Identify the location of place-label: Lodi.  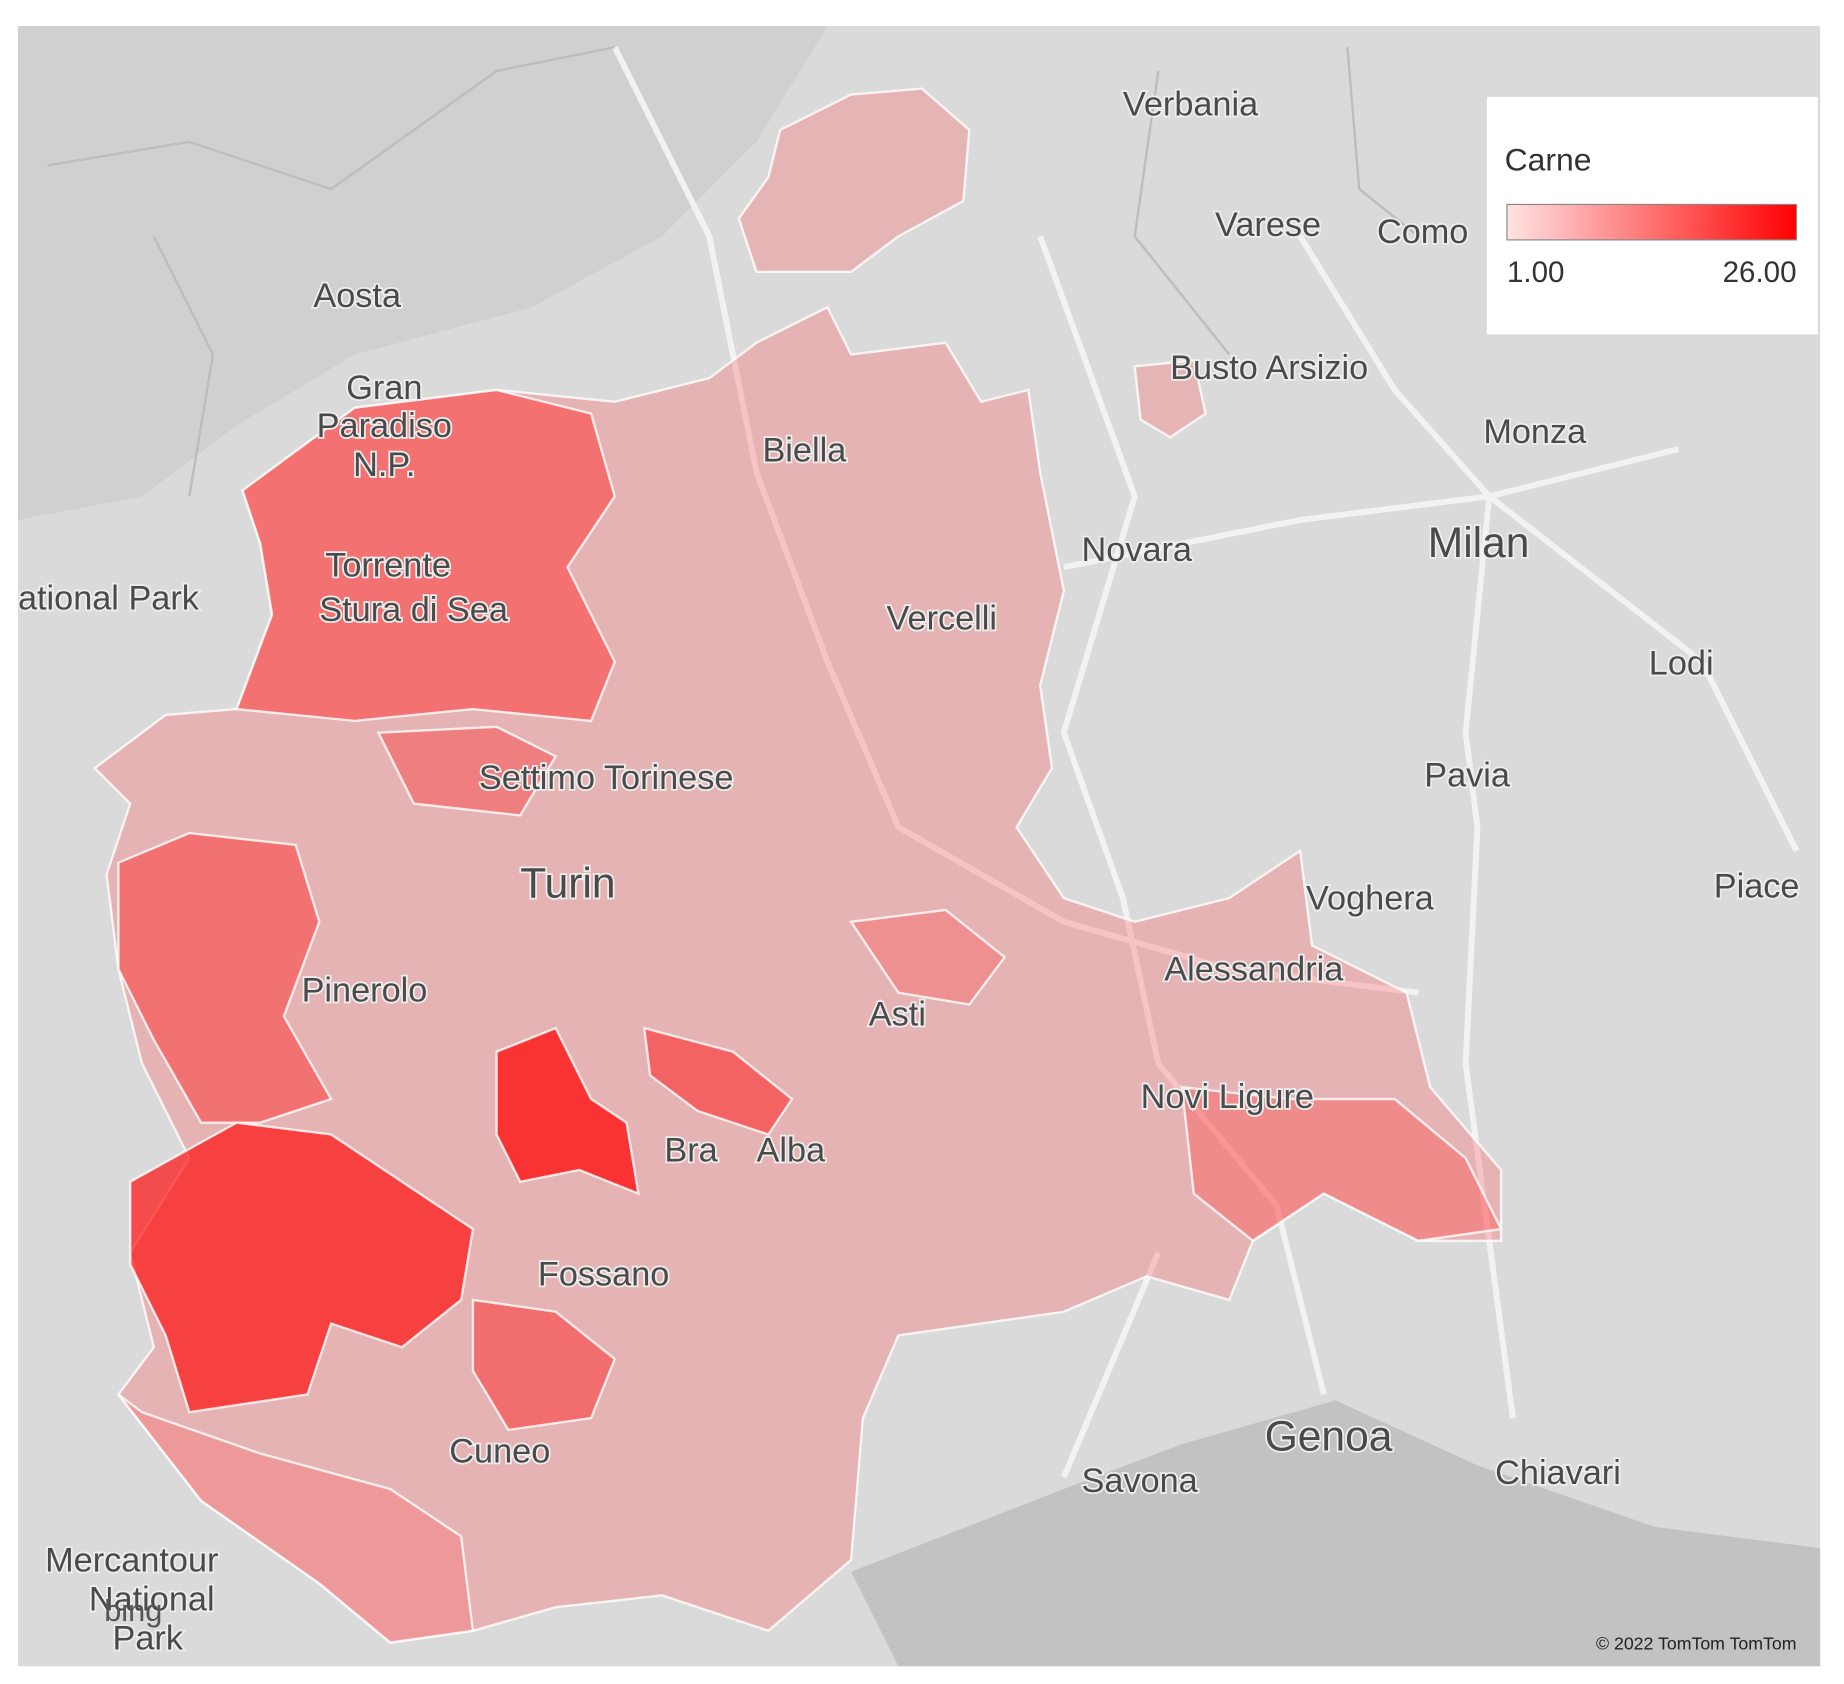
(1681, 663).